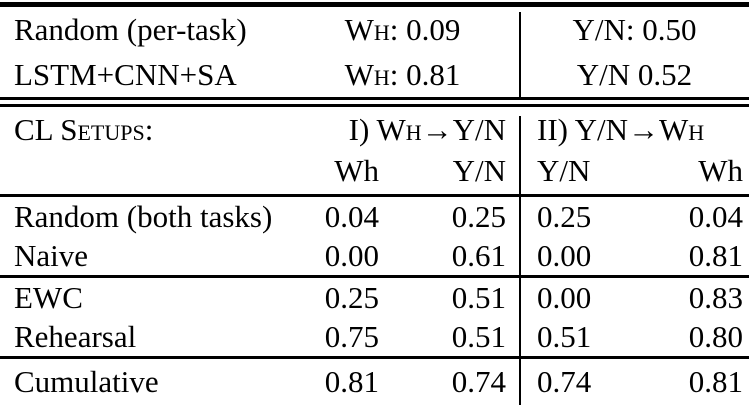 Image resolution: width=749 pixels, height=405 pixels. I want to click on column-header-row: Wh Y/N Y/N Wh, so click(374, 172).